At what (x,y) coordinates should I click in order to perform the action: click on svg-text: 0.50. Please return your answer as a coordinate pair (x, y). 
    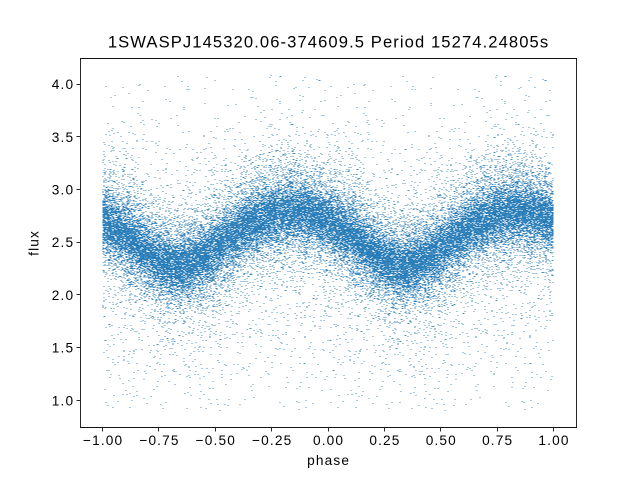
    Looking at the image, I should click on (441, 440).